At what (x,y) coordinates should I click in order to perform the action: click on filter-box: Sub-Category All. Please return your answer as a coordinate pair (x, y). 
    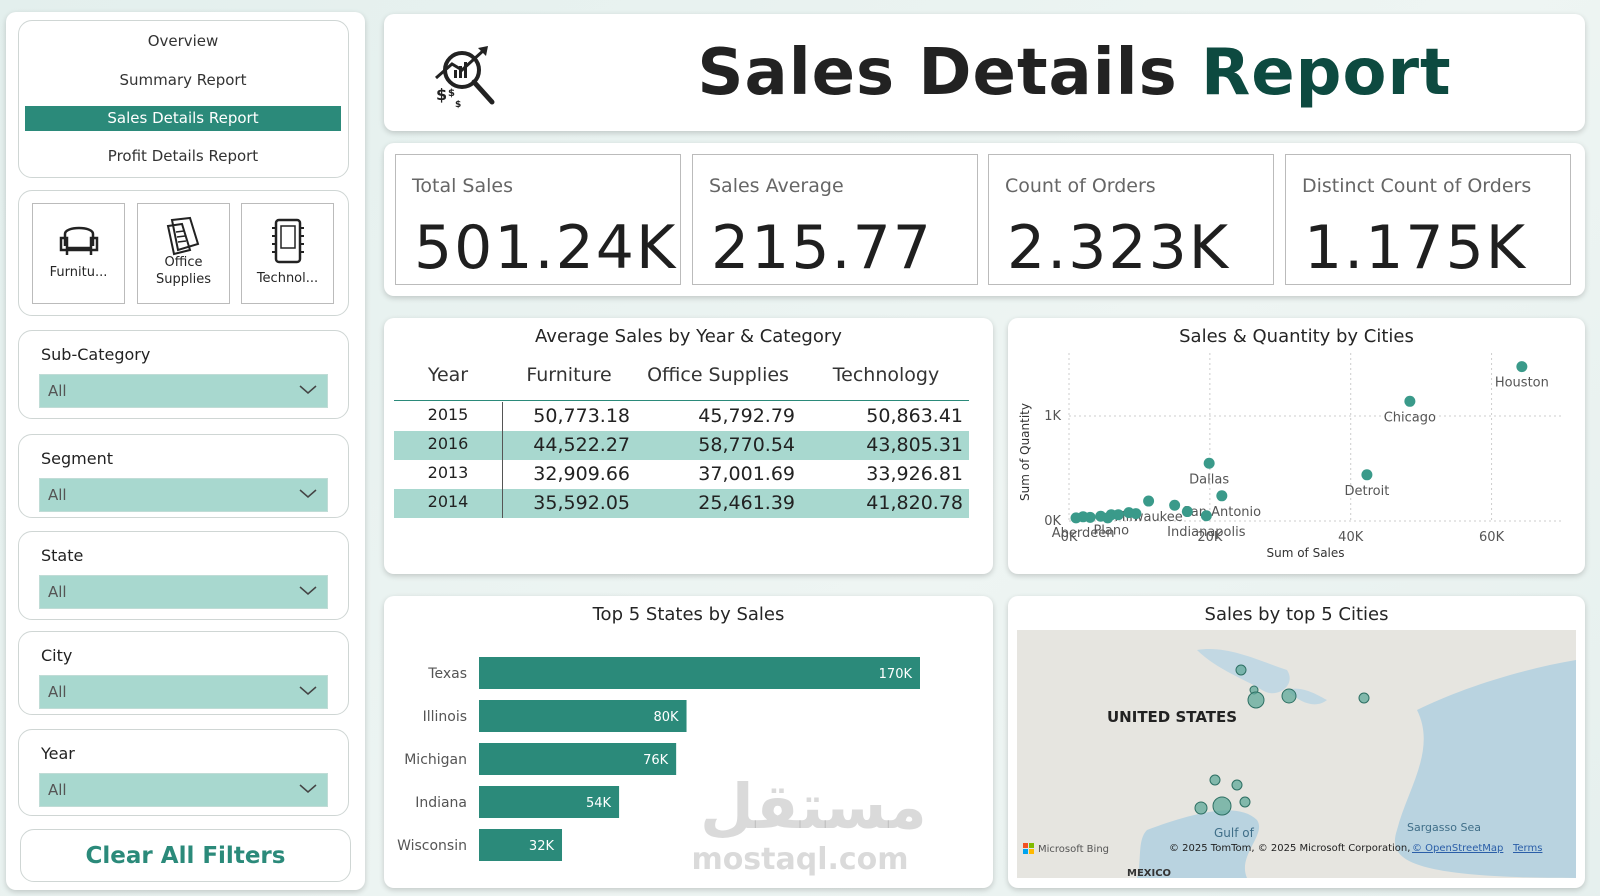
    Looking at the image, I should click on (183, 374).